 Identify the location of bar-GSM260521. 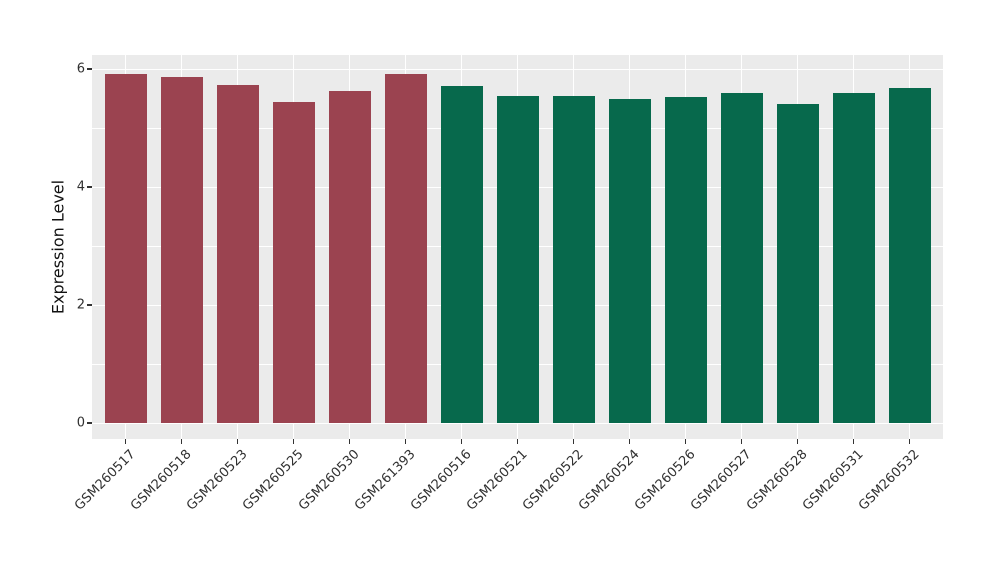
(517, 259).